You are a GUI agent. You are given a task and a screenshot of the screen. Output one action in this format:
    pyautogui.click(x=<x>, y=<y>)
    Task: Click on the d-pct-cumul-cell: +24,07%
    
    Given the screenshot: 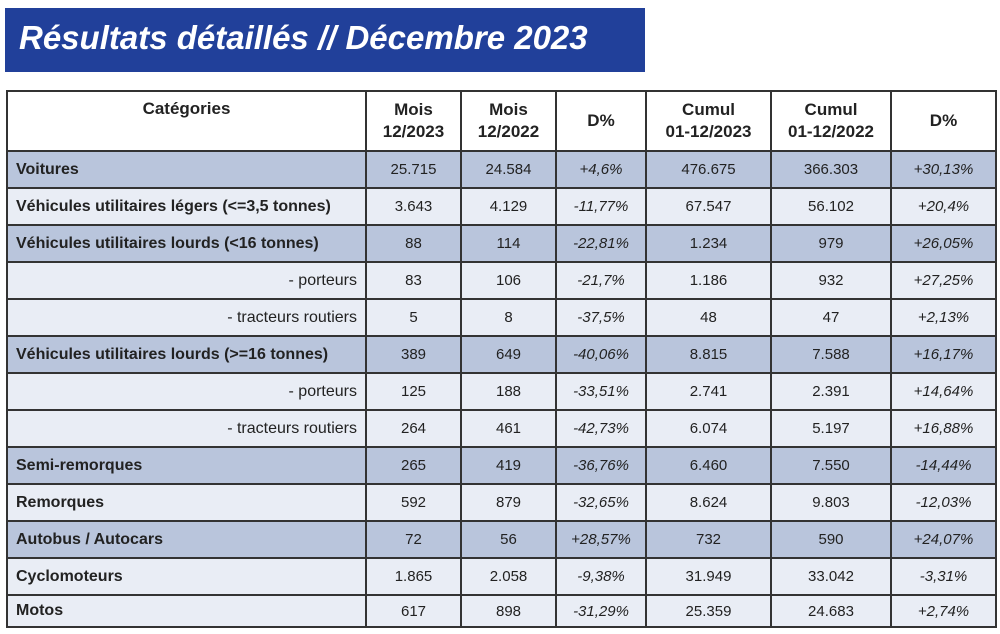 What is the action you would take?
    pyautogui.click(x=943, y=539)
    